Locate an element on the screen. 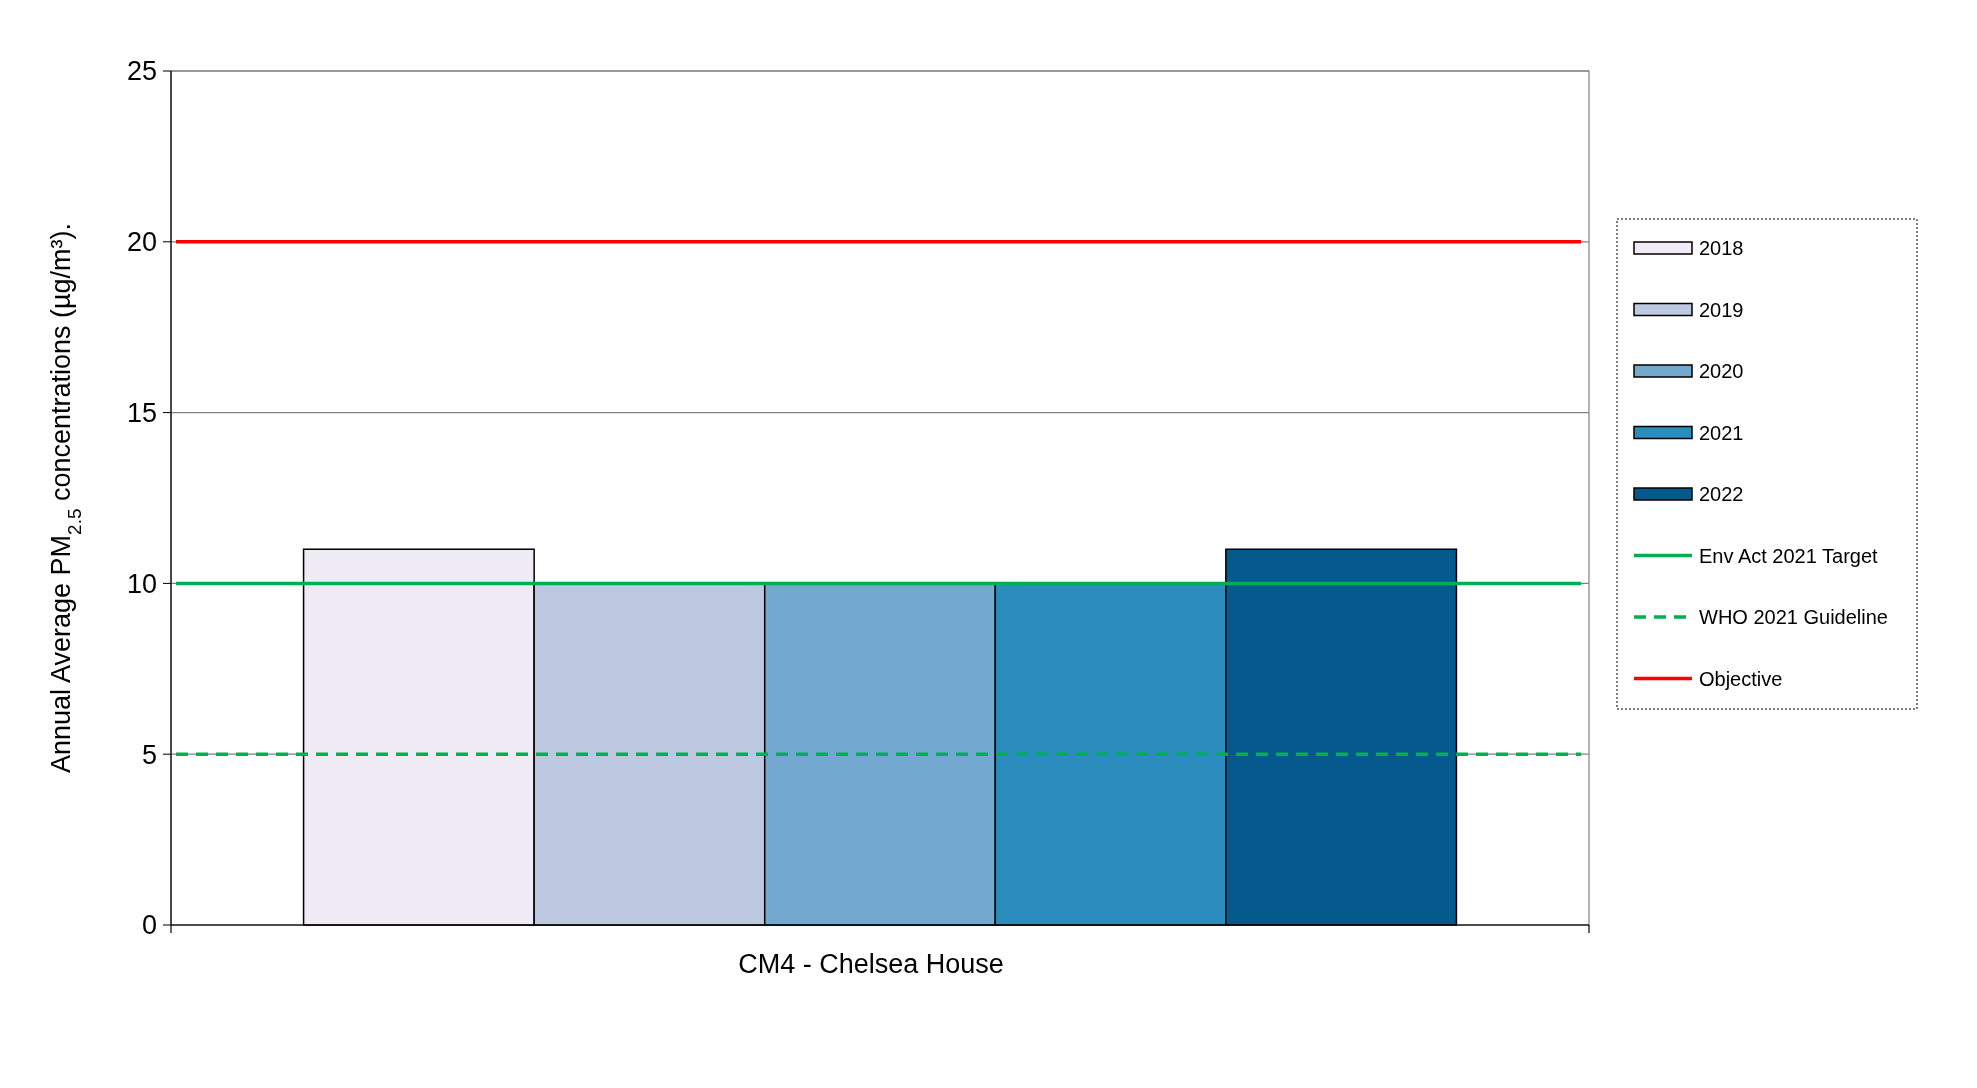 Image resolution: width=1977 pixels, height=1088 pixels. y-tick-label: 25 is located at coordinates (141, 71).